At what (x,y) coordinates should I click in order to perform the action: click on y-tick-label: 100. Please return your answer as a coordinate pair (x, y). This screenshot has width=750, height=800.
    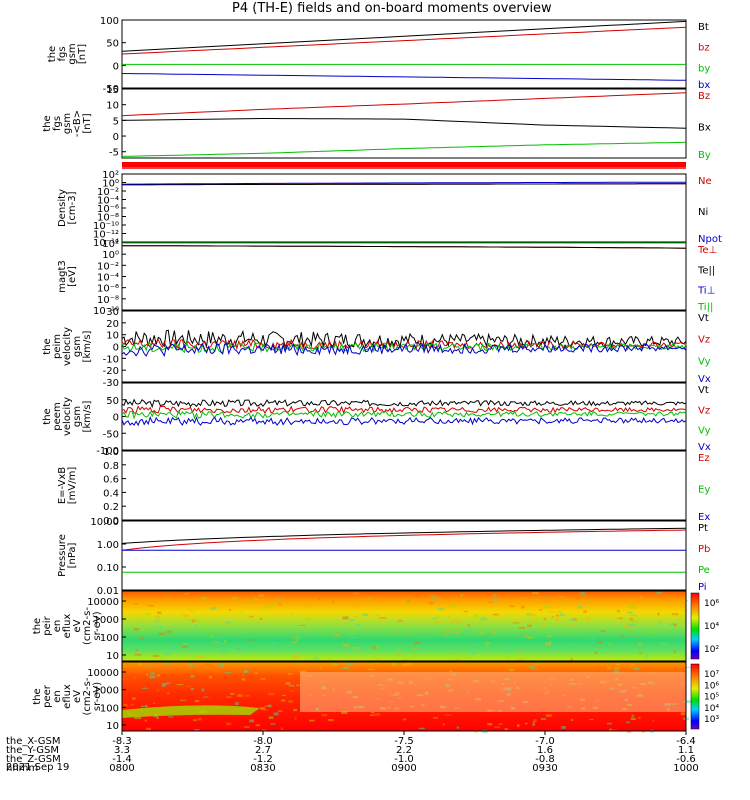
    Looking at the image, I should click on (109, 638).